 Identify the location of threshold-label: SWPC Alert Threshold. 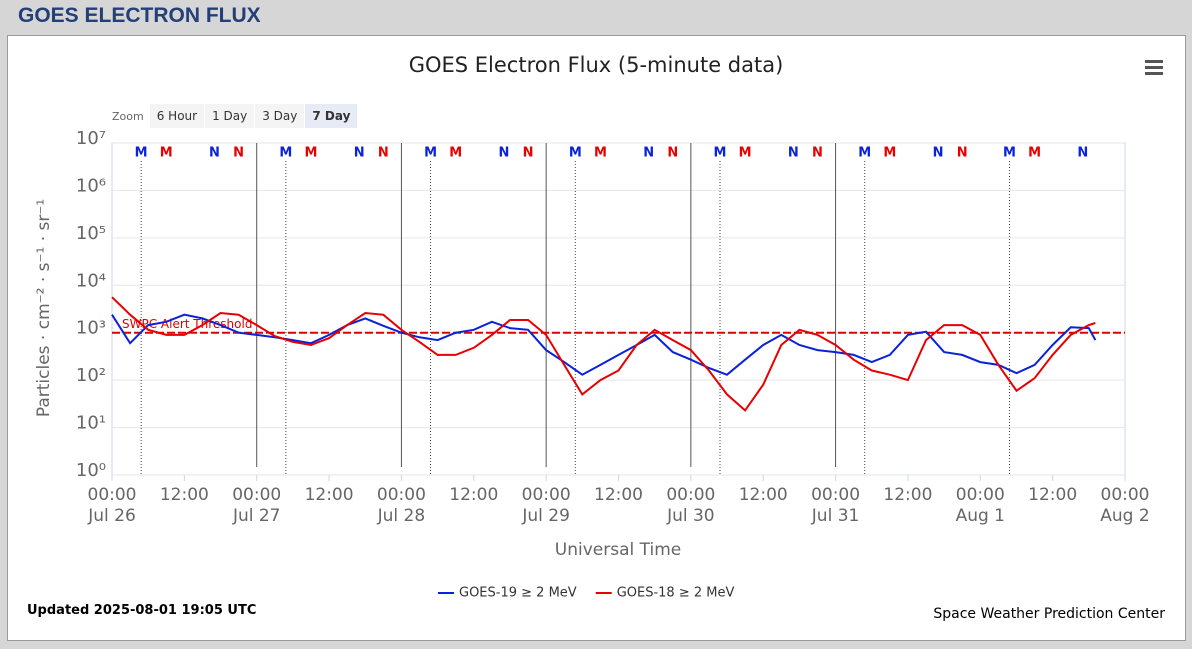
(187, 324).